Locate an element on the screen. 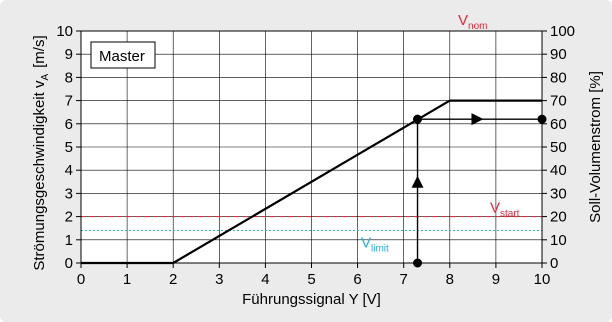  arrow-right-marker is located at coordinates (477, 119).